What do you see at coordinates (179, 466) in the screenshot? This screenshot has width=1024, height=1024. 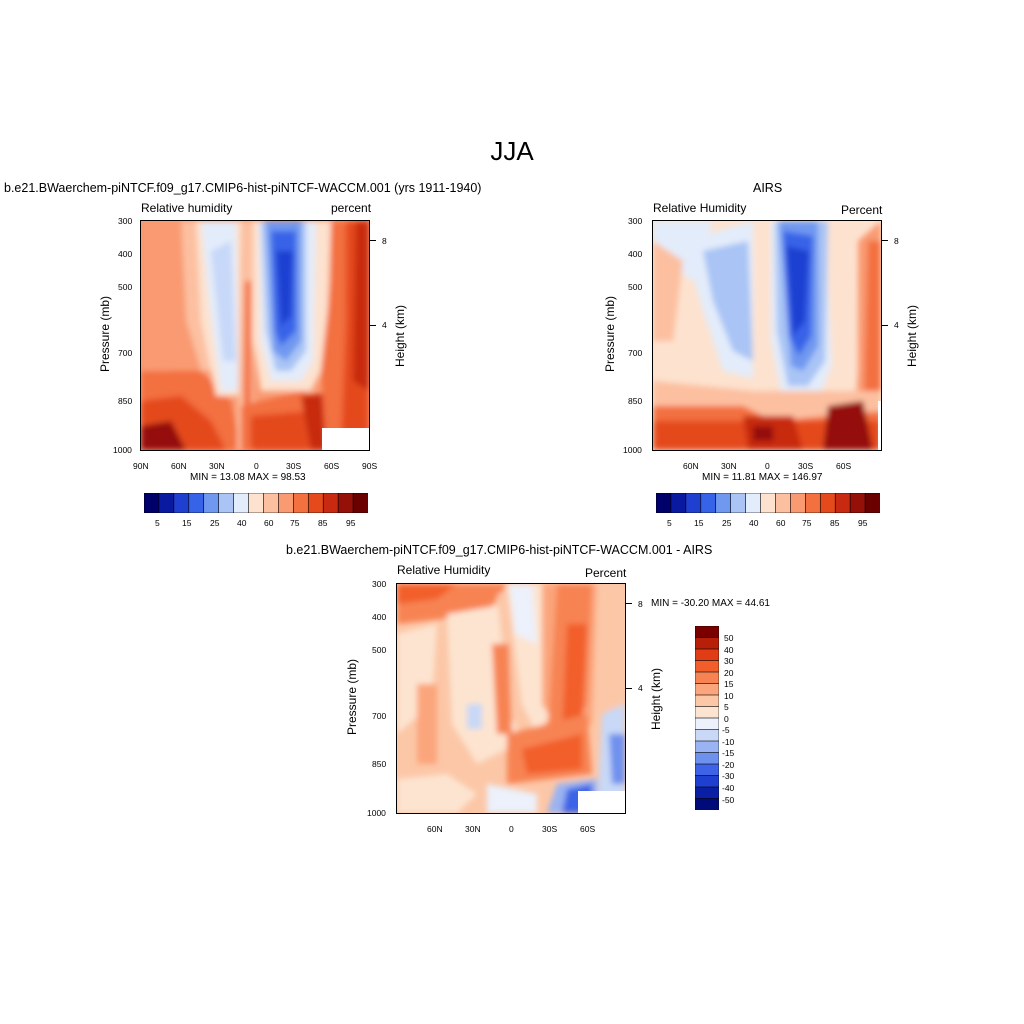 I see `panel1-xtick: 60N` at bounding box center [179, 466].